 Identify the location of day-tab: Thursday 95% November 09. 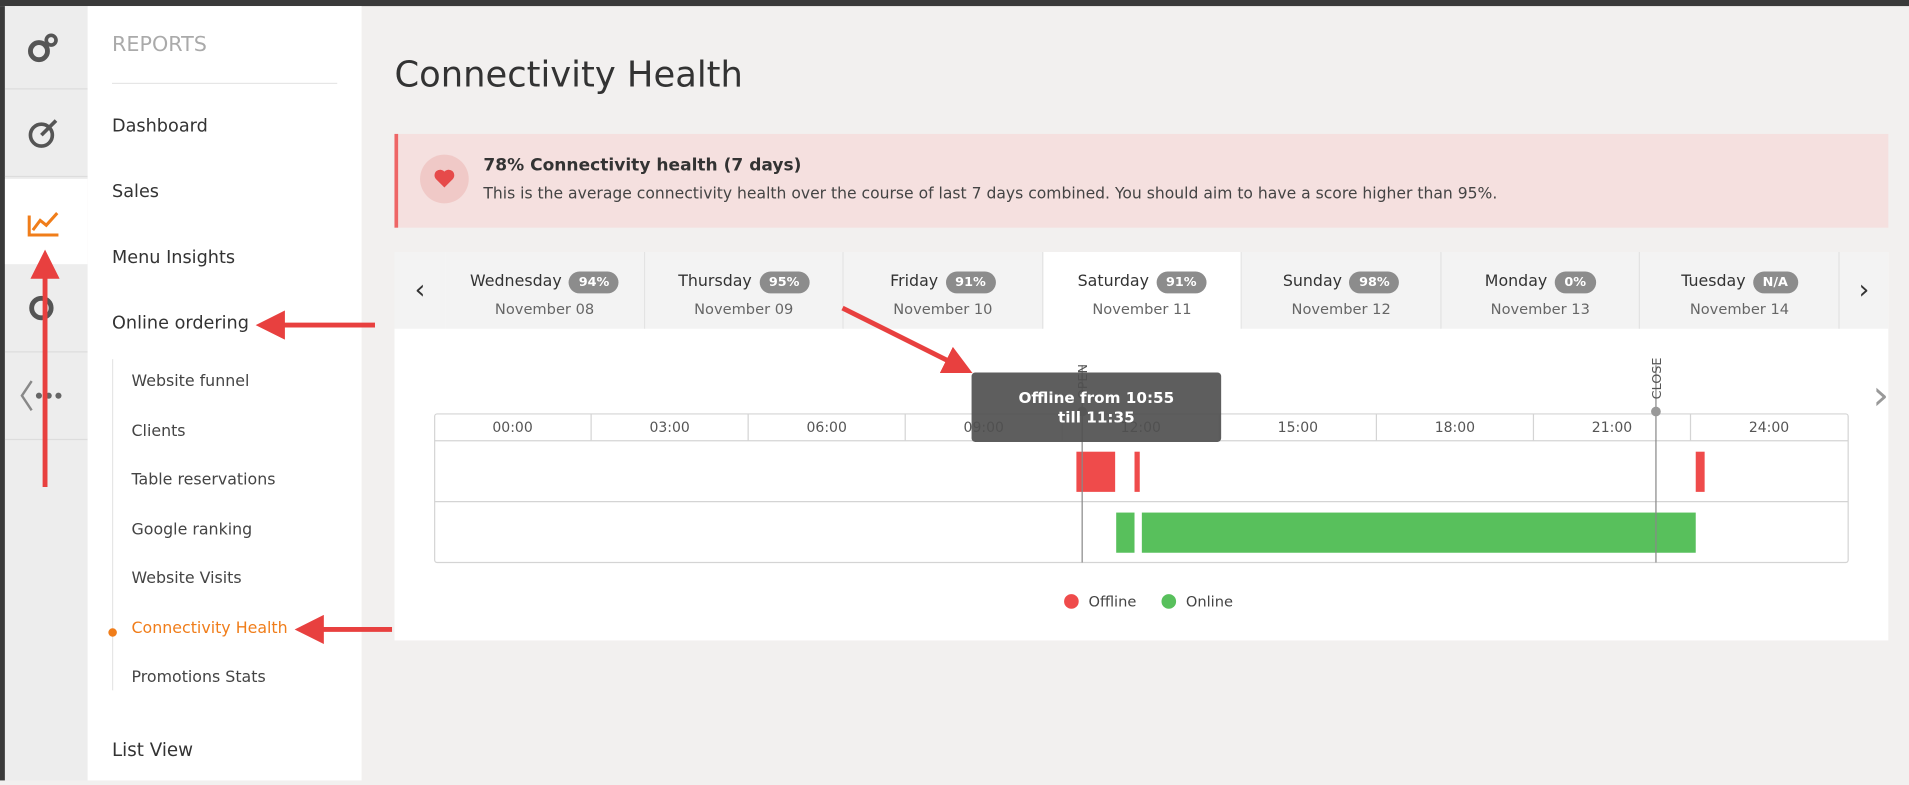
(744, 290).